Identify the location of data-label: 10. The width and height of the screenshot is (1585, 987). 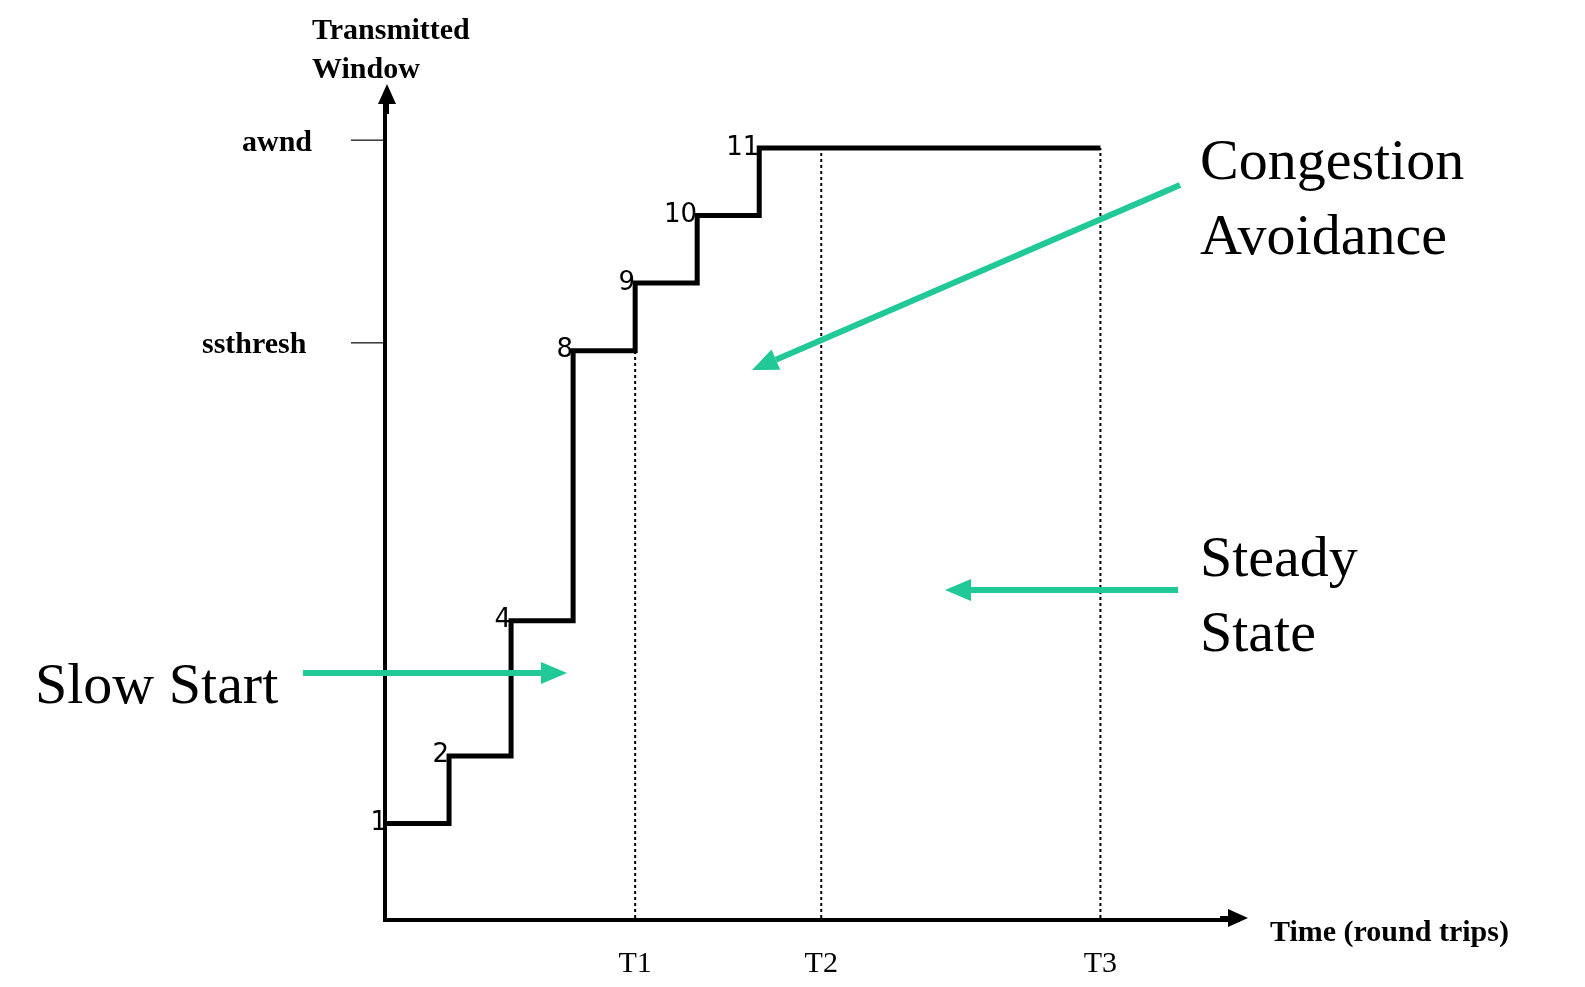
(681, 213).